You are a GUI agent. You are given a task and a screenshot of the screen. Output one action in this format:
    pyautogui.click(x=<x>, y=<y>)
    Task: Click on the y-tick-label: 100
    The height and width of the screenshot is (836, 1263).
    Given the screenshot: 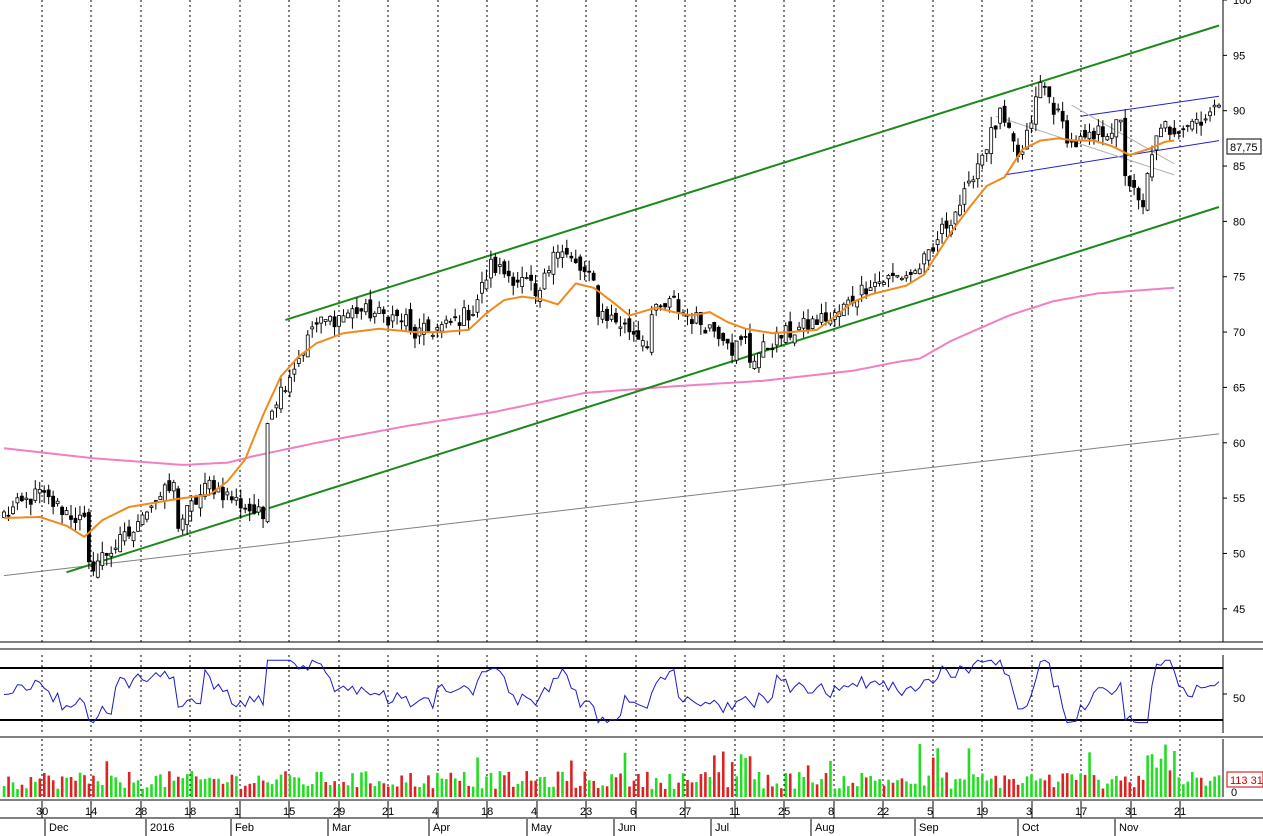 What is the action you would take?
    pyautogui.click(x=1242, y=3)
    